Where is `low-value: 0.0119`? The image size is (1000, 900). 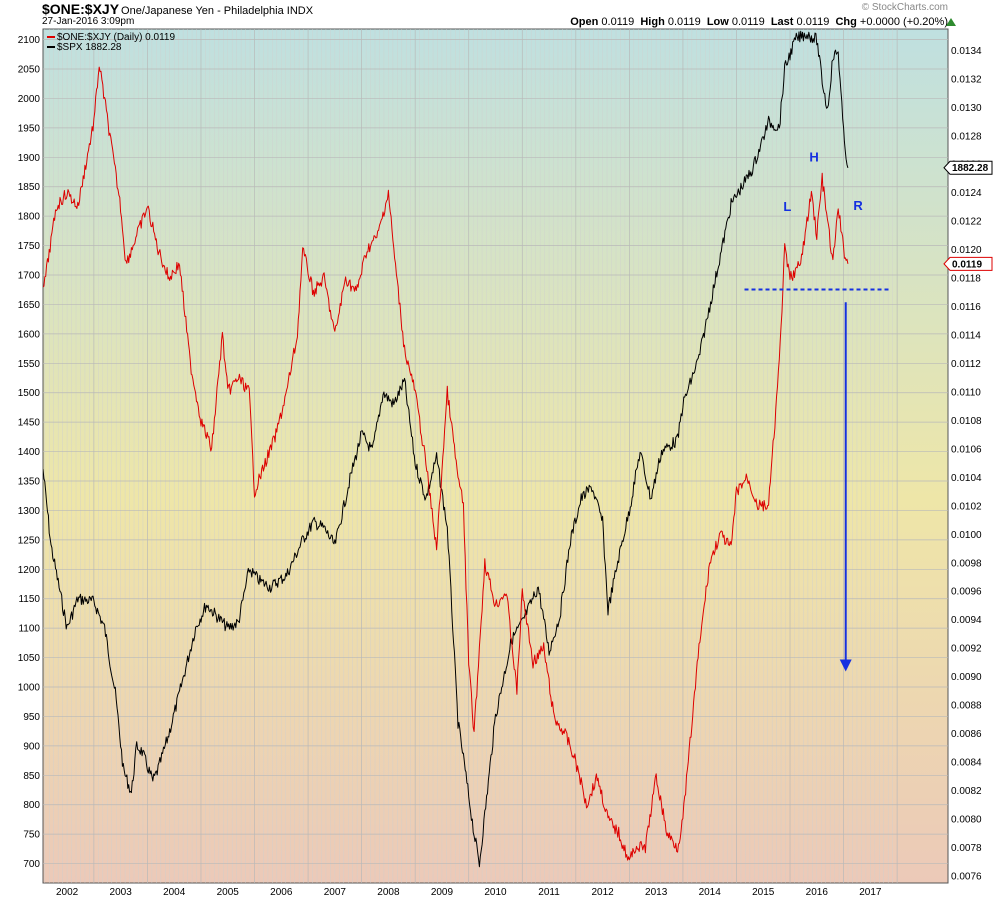
low-value: 0.0119 is located at coordinates (748, 22).